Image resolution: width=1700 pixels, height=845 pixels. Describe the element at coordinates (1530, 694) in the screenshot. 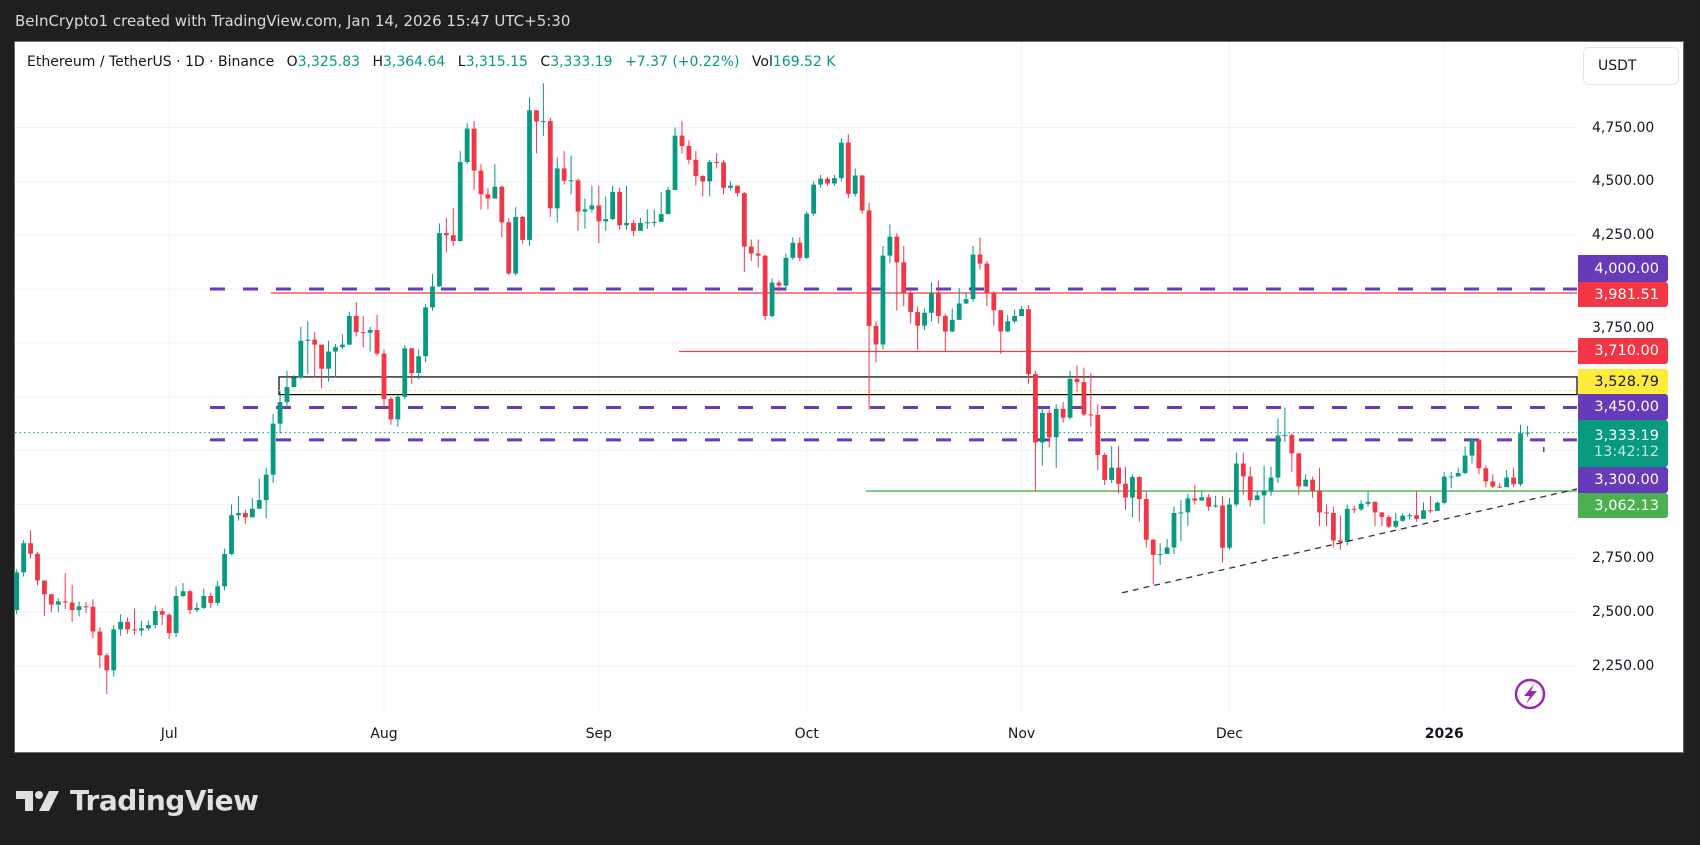

I see `lightning-icon` at that location.